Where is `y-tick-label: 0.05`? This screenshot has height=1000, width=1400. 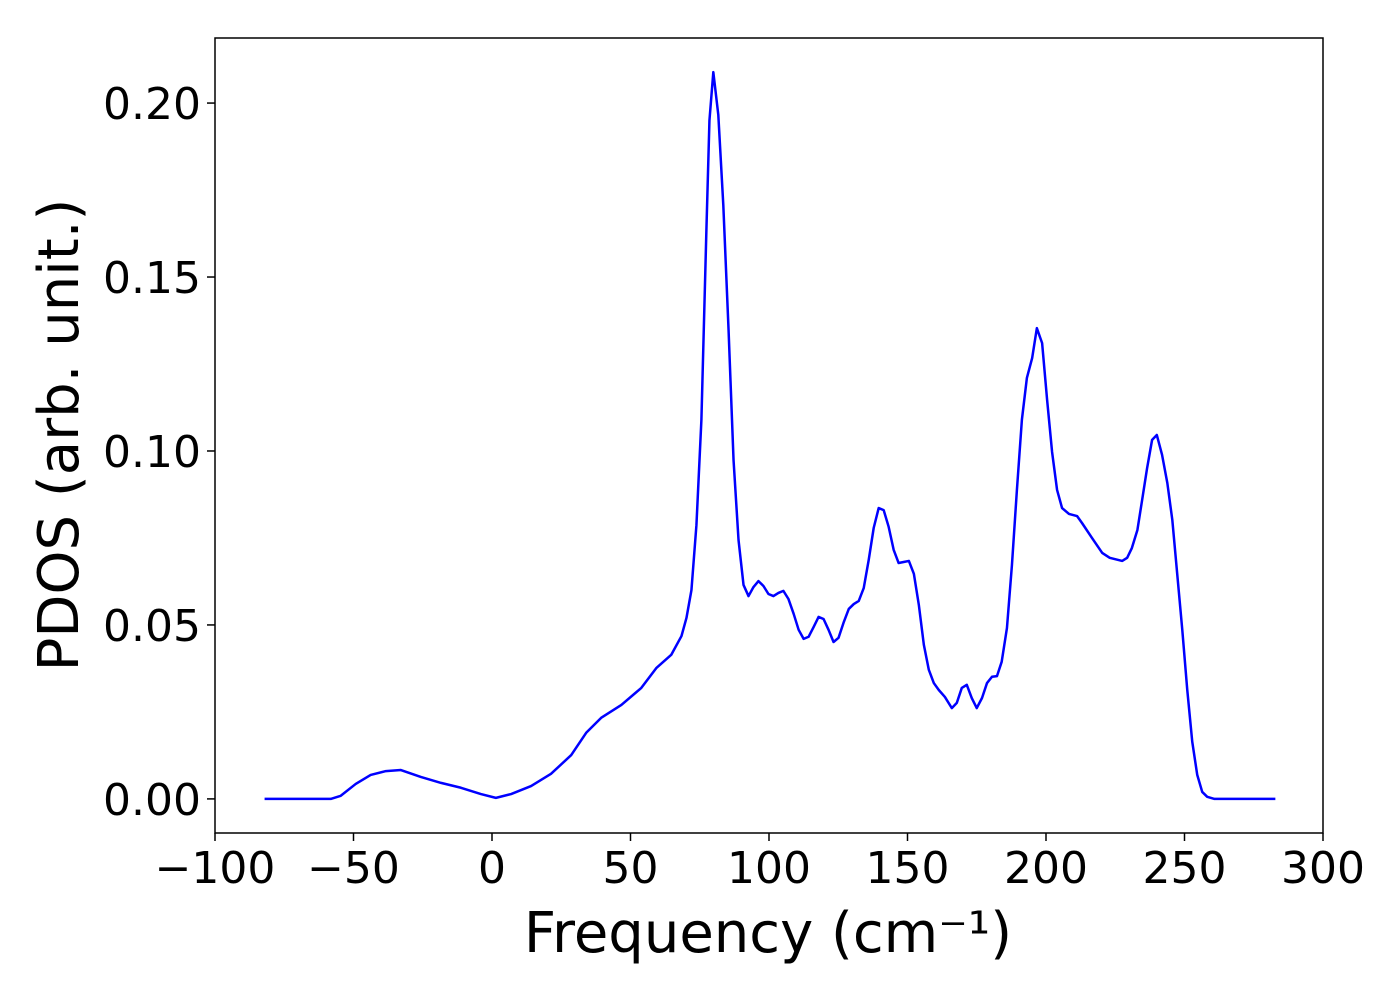
y-tick-label: 0.05 is located at coordinates (152, 626).